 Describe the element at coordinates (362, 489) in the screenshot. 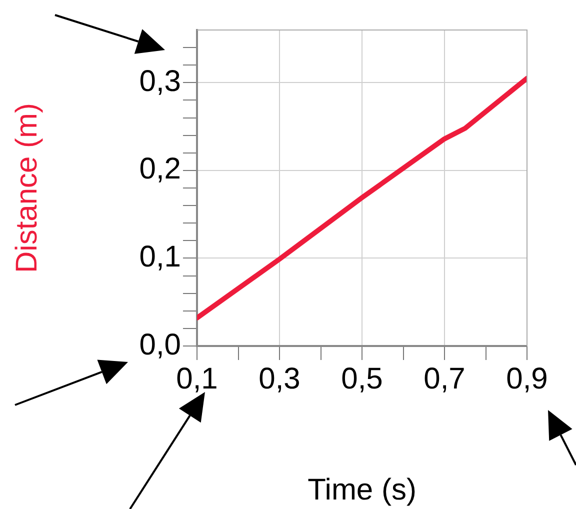

I see `x-axis-title: Time (s)` at that location.